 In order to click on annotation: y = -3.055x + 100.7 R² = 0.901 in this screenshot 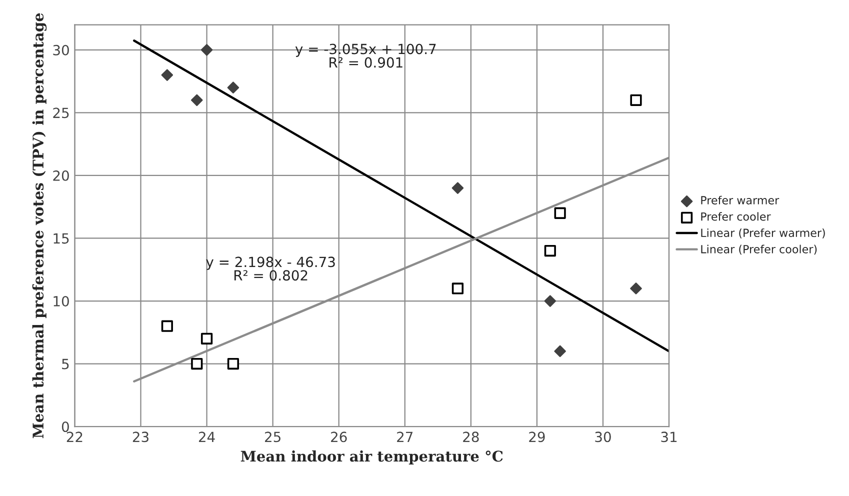, I will do `click(365, 56)`.